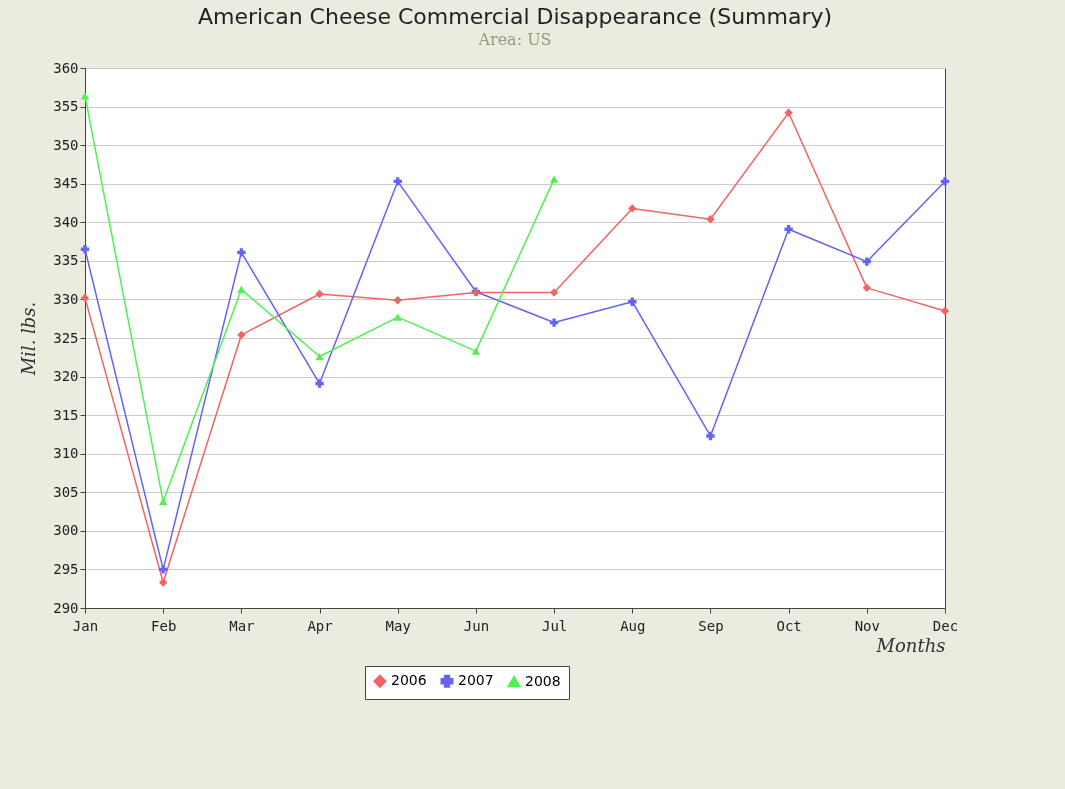  I want to click on y-tick-label: 310, so click(66, 453).